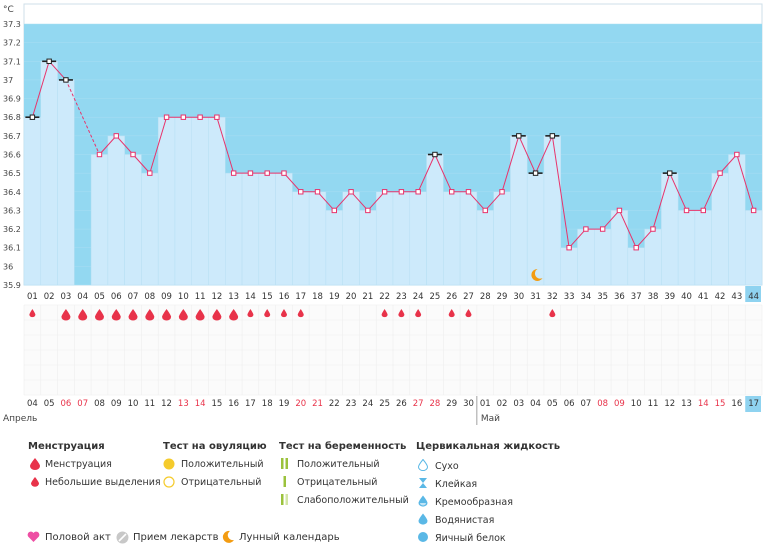  Describe the element at coordinates (518, 297) in the screenshot. I see `day-number-label: 30` at that location.